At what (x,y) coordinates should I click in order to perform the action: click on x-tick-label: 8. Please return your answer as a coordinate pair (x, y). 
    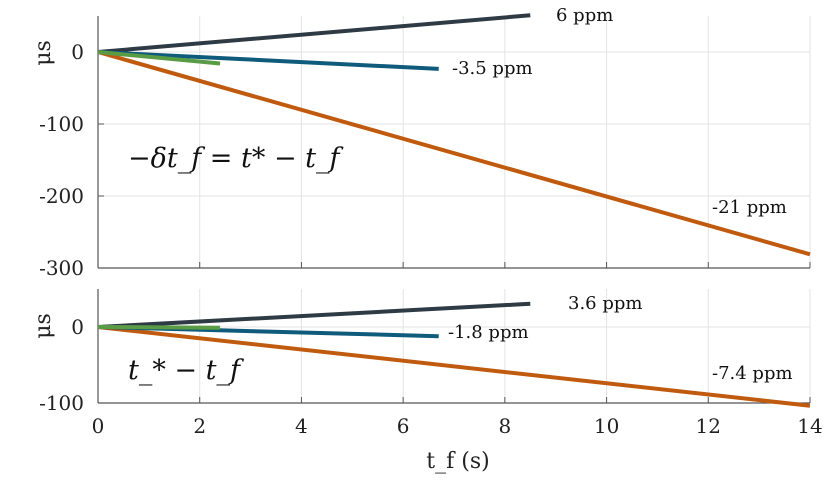
    Looking at the image, I should click on (504, 426).